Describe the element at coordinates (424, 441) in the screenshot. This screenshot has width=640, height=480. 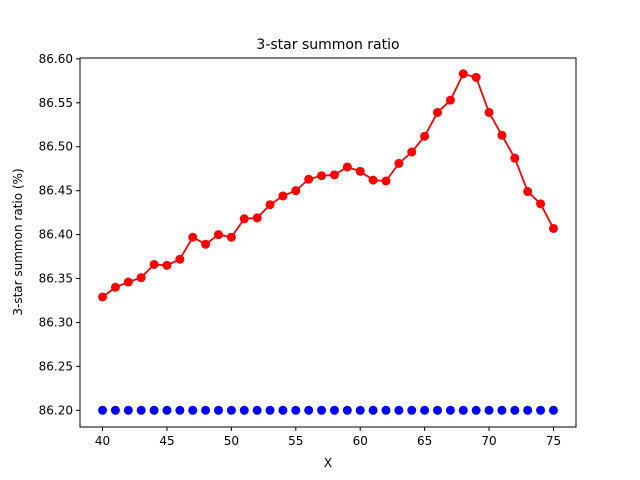
I see `x-tick-label: 65` at that location.